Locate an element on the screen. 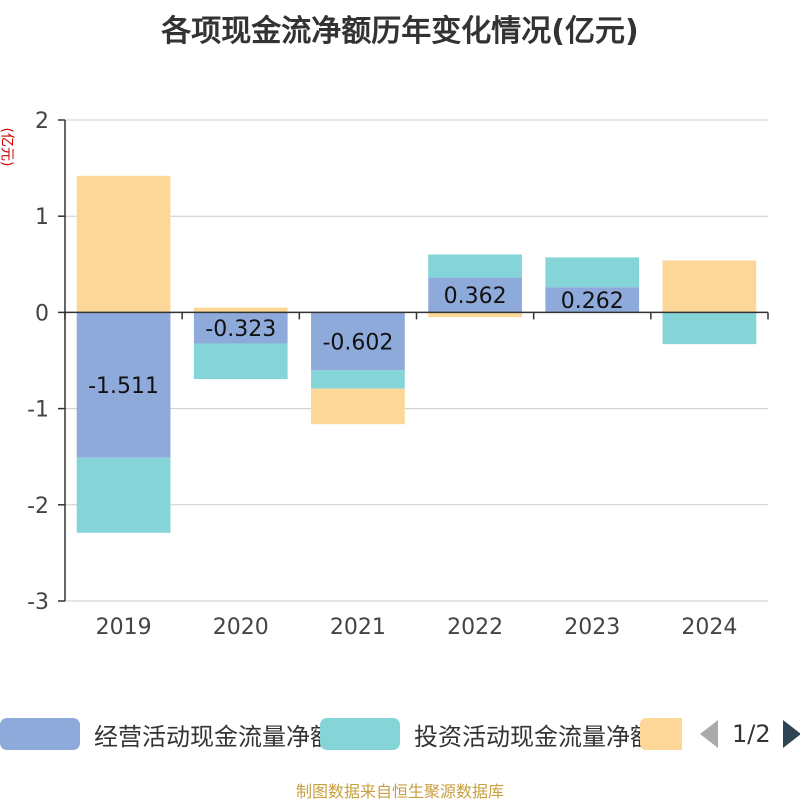 This screenshot has height=802, width=800. data-label-2019: -1.511 is located at coordinates (123, 386).